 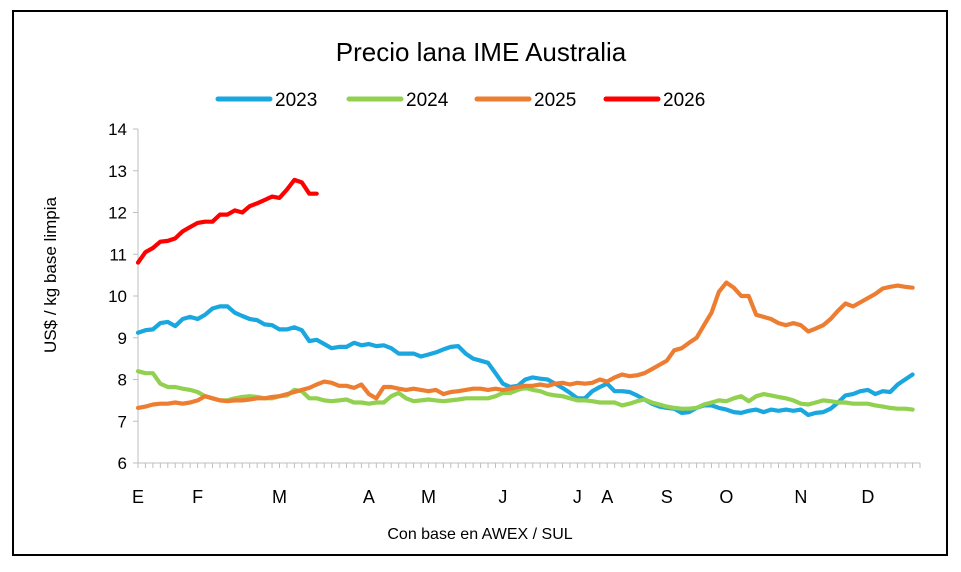 I want to click on legend-label-2024: 2024, so click(x=427, y=100).